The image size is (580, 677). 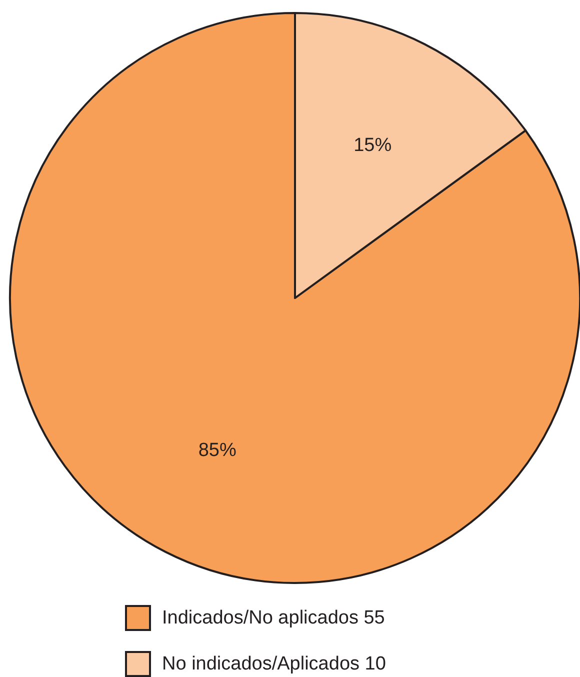 I want to click on legend-label: Indicados/No aplicados 55, so click(x=273, y=618).